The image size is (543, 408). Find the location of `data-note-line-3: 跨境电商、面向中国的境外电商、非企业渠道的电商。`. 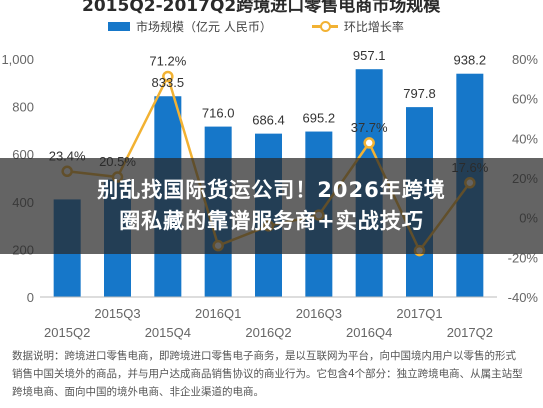

data-note-line-3: 跨境电商、面向中国的境外电商、非企业渠道的电商。 is located at coordinates (138, 392).